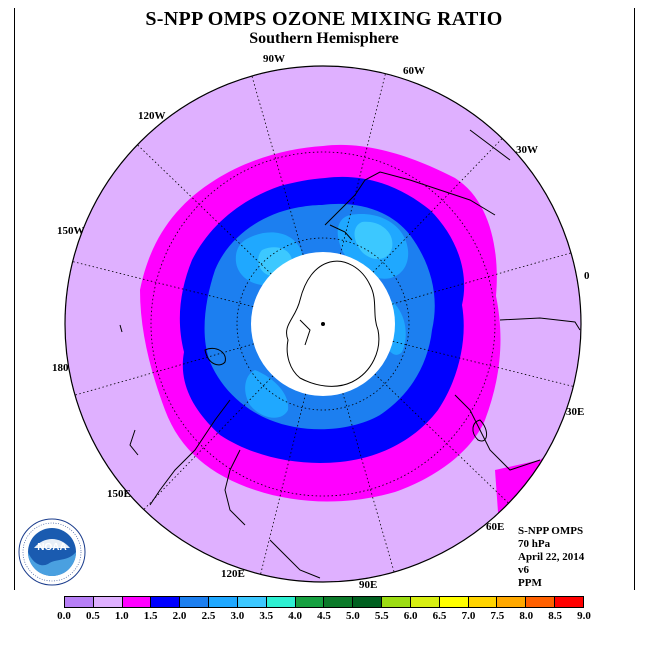 The height and width of the screenshot is (648, 648). I want to click on contour-3p0-a, so click(373, 240).